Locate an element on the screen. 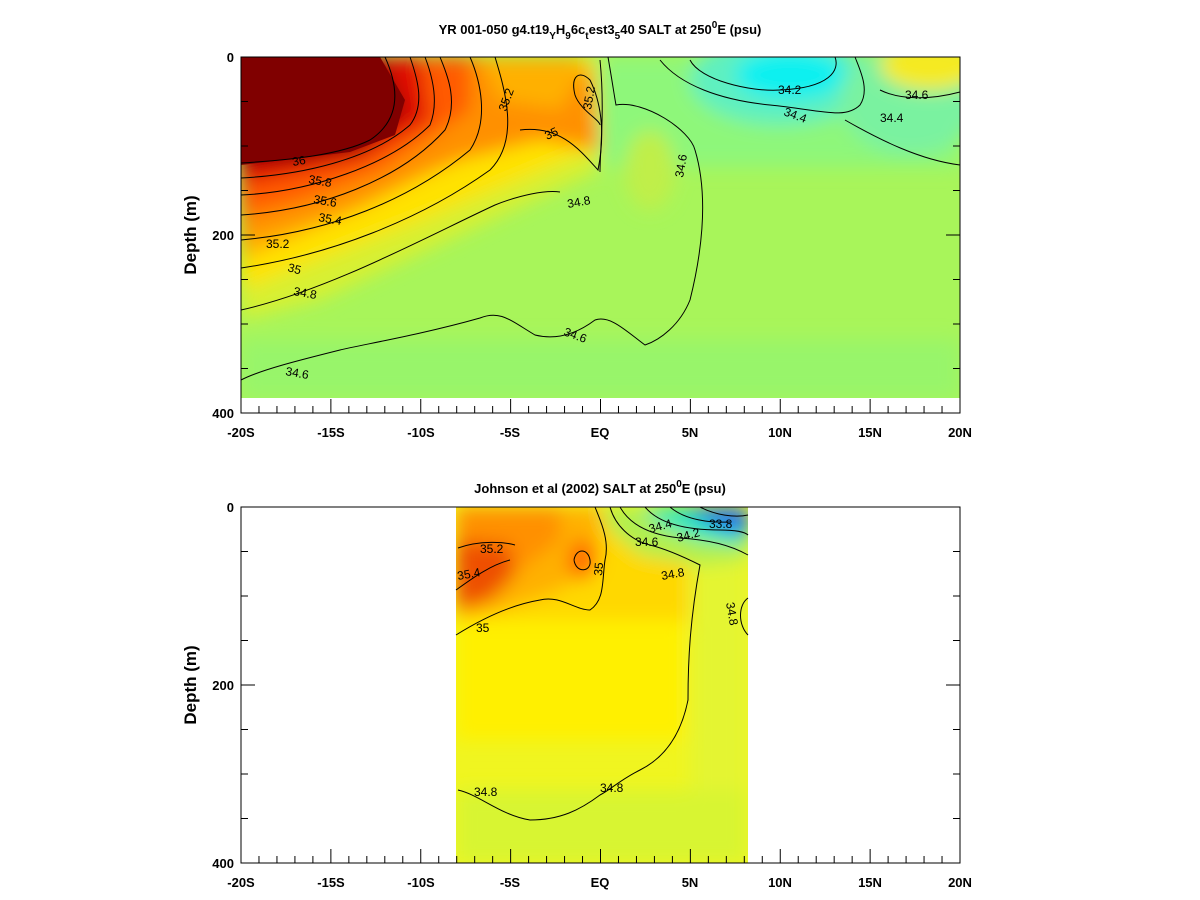 This screenshot has width=1200, height=900. bottom-y-axis-label: Depth (m) is located at coordinates (190, 684).